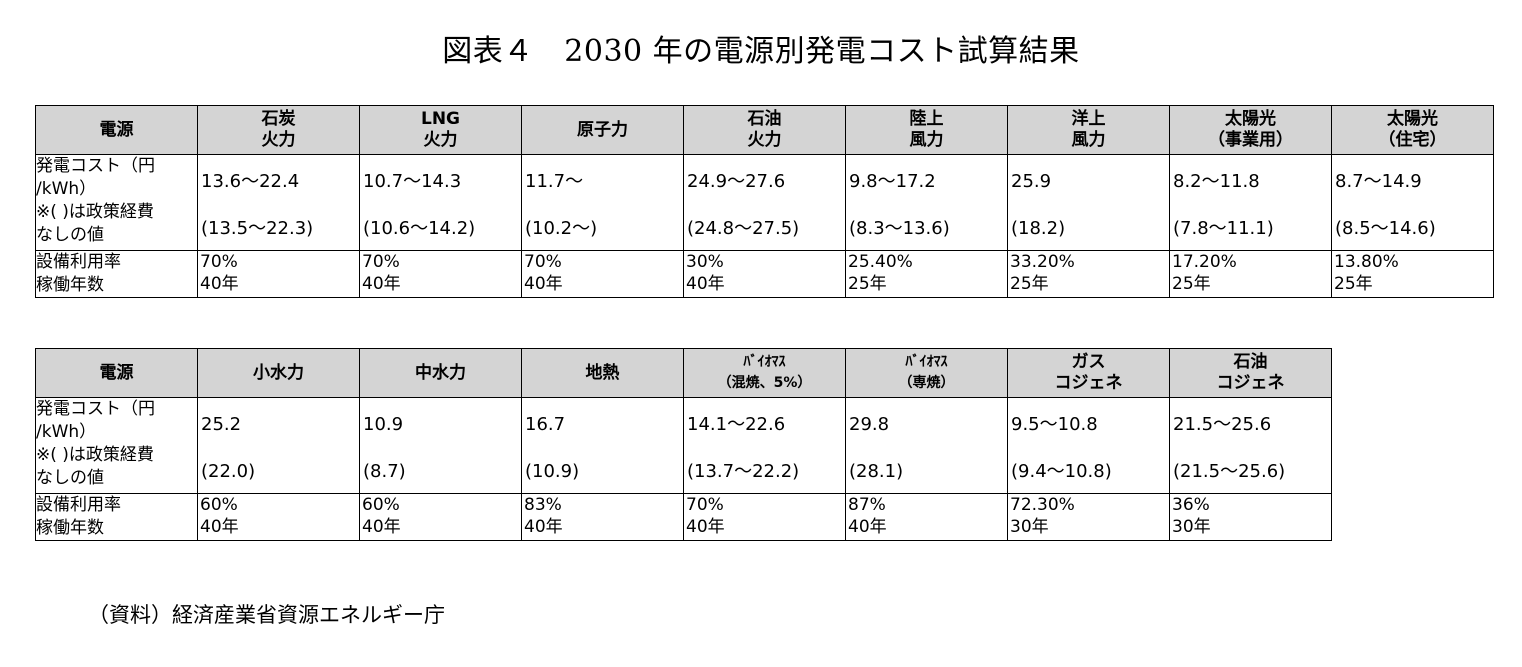  I want to click on cost-value: 11.7～, so click(554, 181).